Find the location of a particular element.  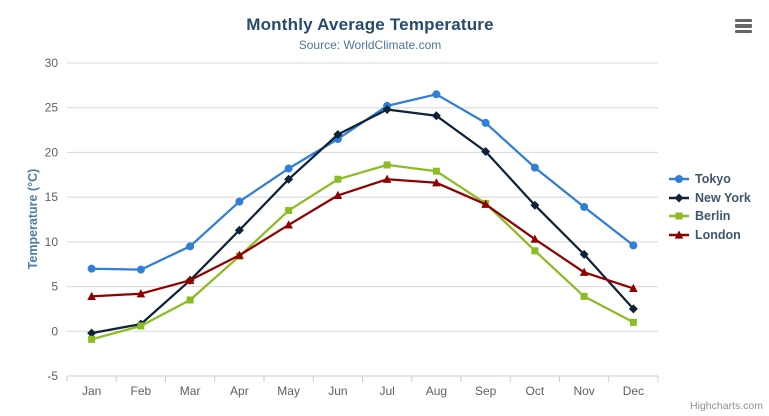

x-tick-label: Nov is located at coordinates (583, 391).